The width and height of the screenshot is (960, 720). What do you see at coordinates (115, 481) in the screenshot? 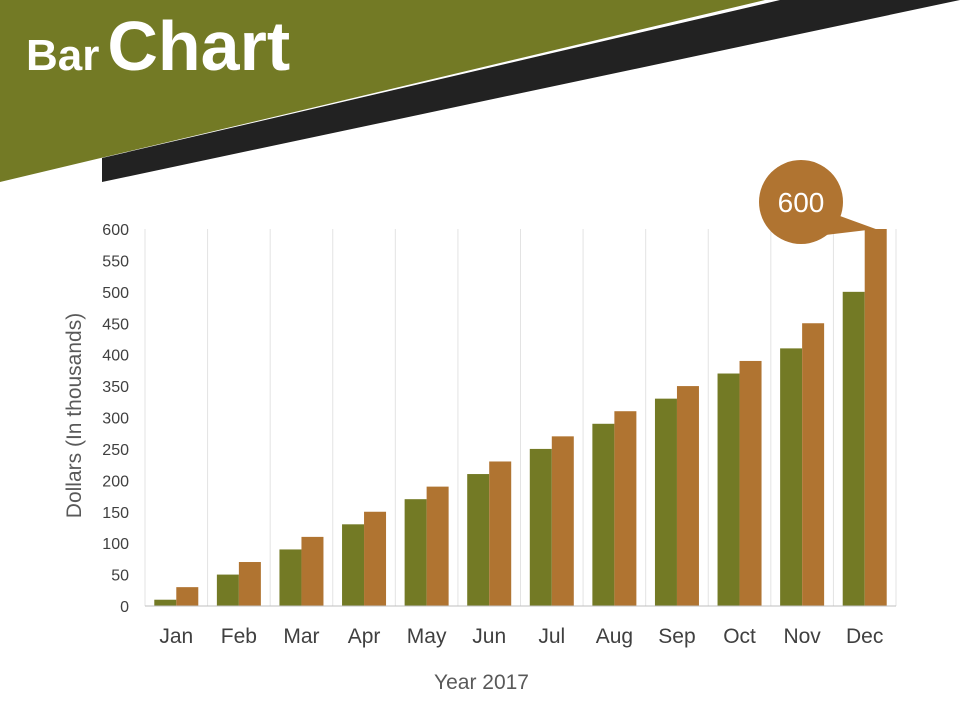
I see `y-tick-label: 200` at bounding box center [115, 481].